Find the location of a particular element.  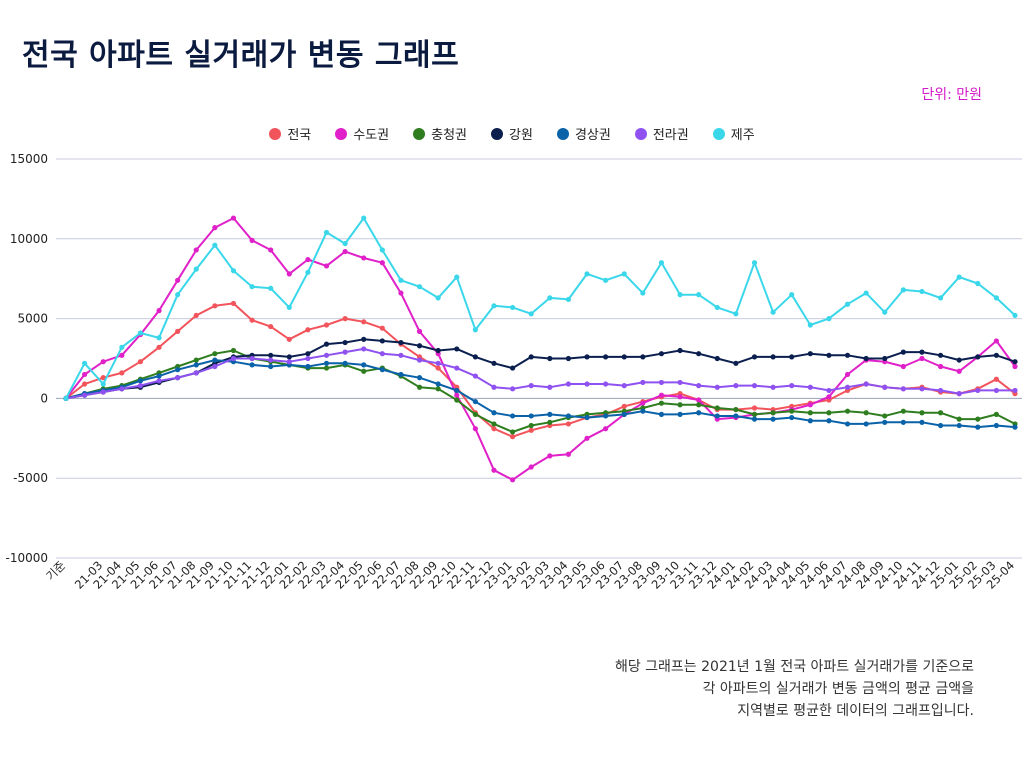

legend-swatch is located at coordinates (341, 133).